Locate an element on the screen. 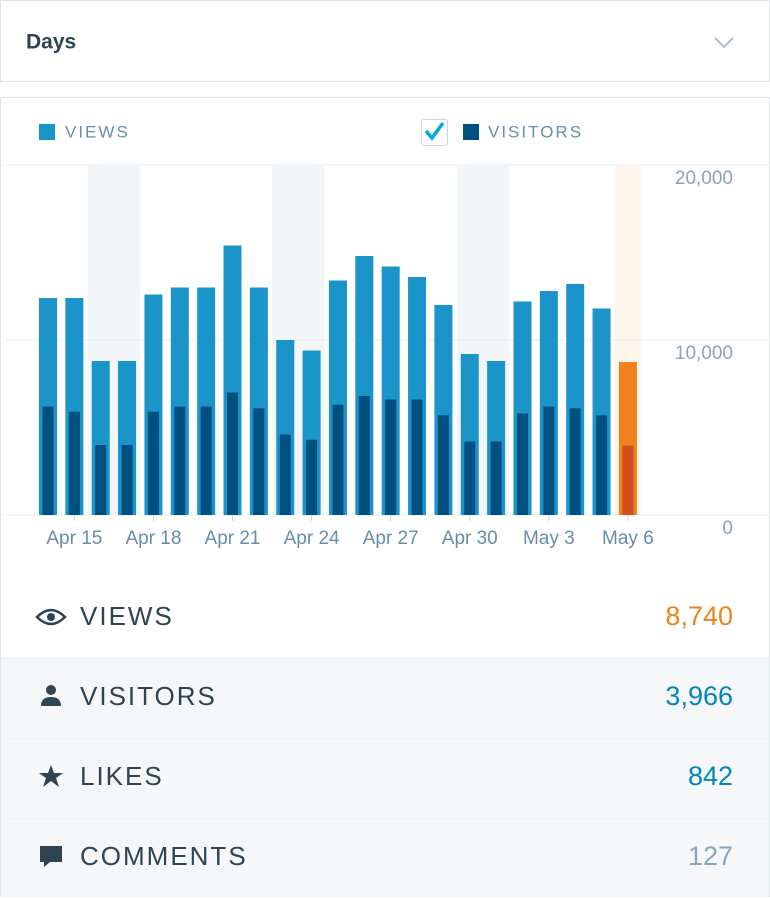 The width and height of the screenshot is (770, 898). x-tick-label: Apr 15 is located at coordinates (74, 538).